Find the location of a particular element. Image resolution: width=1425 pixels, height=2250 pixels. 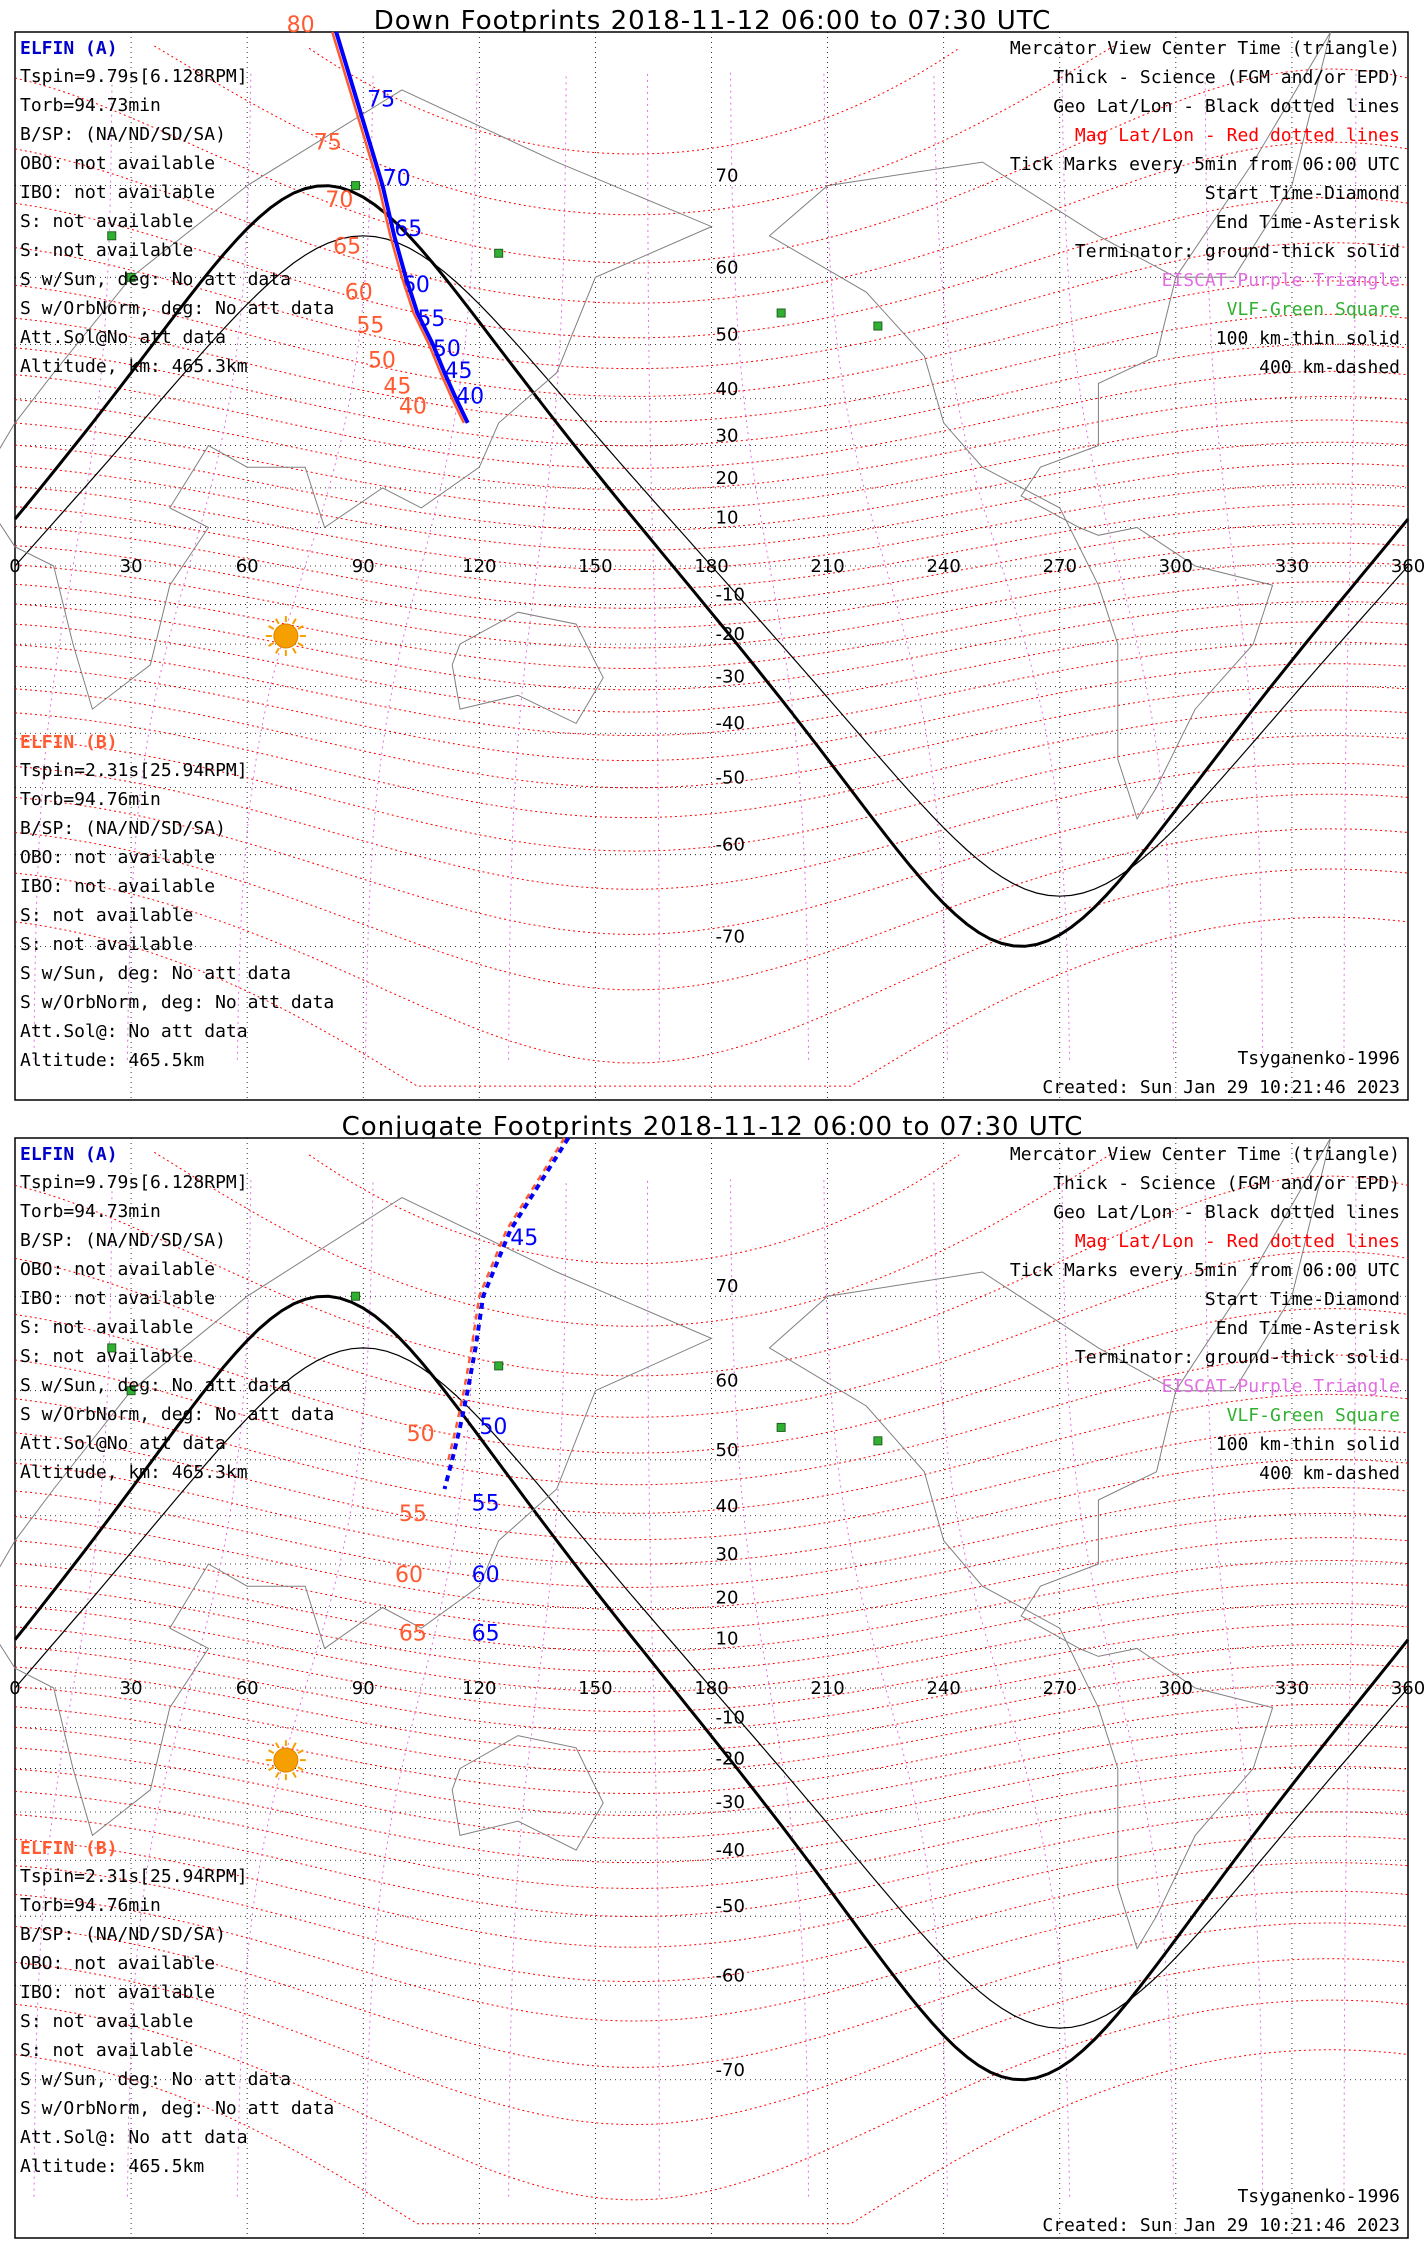

elfin-a-note-line: B/SP: (NA/ND/SD/SA) is located at coordinates (123, 1240).